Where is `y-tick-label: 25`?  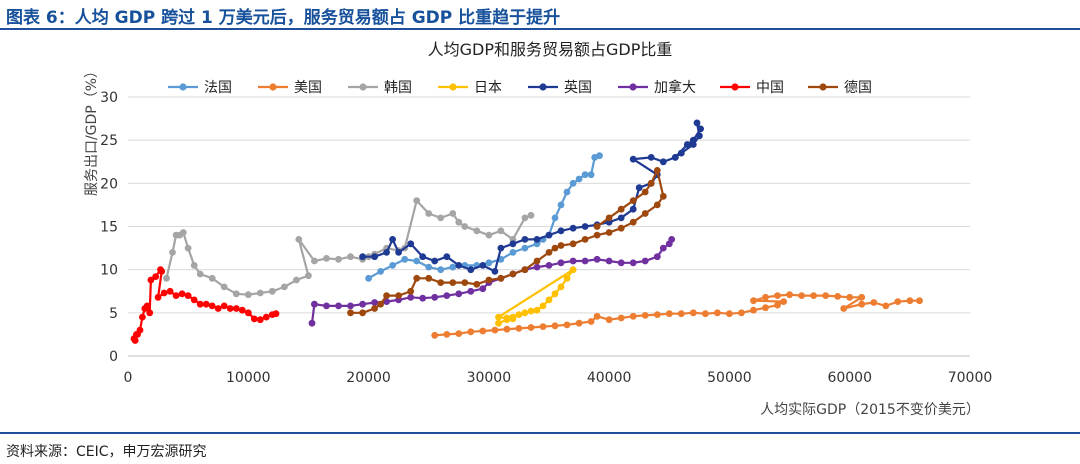 y-tick-label: 25 is located at coordinates (109, 141).